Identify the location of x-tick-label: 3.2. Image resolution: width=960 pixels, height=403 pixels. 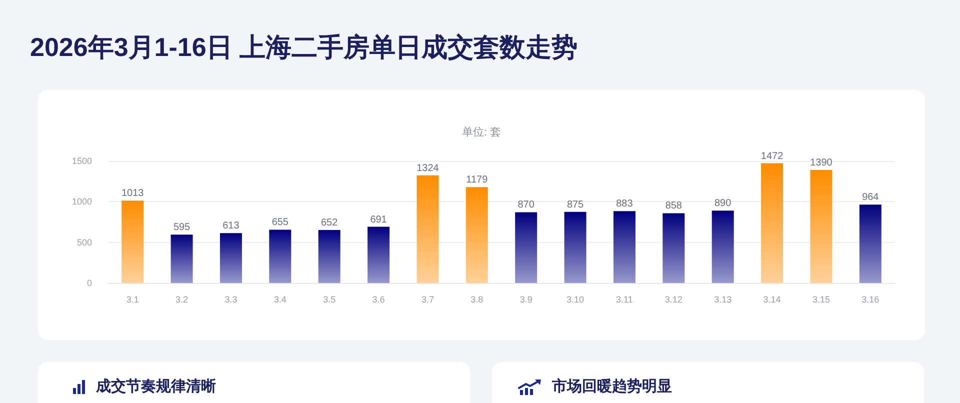
(182, 299).